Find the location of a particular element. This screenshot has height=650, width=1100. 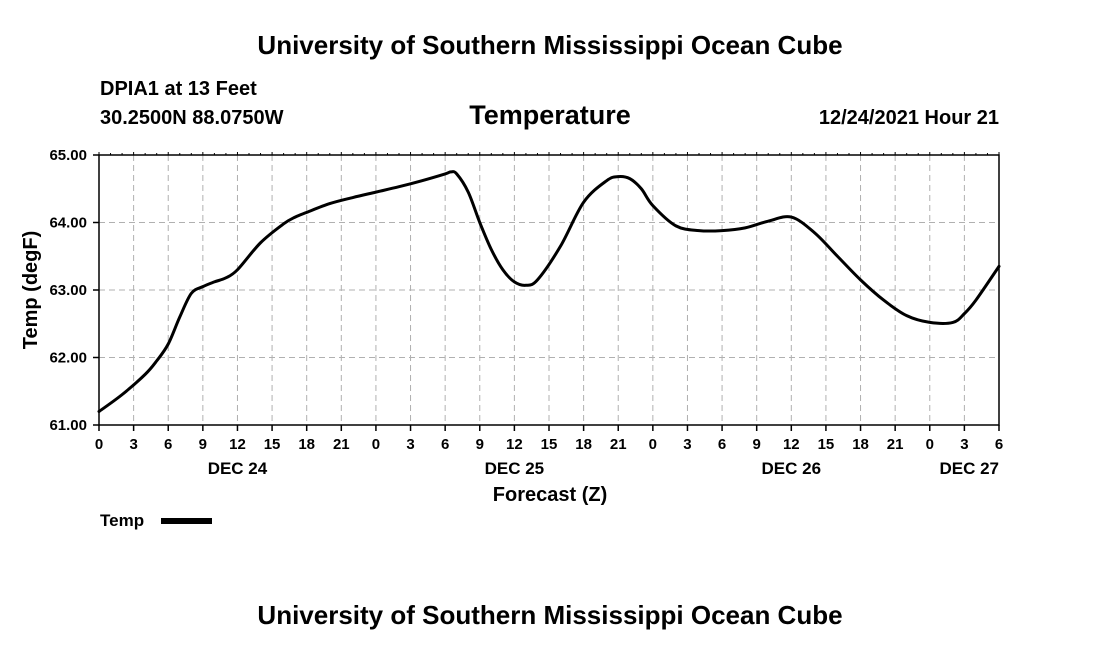

station-coordinates: 30.2500N 88.0750W is located at coordinates (192, 118).